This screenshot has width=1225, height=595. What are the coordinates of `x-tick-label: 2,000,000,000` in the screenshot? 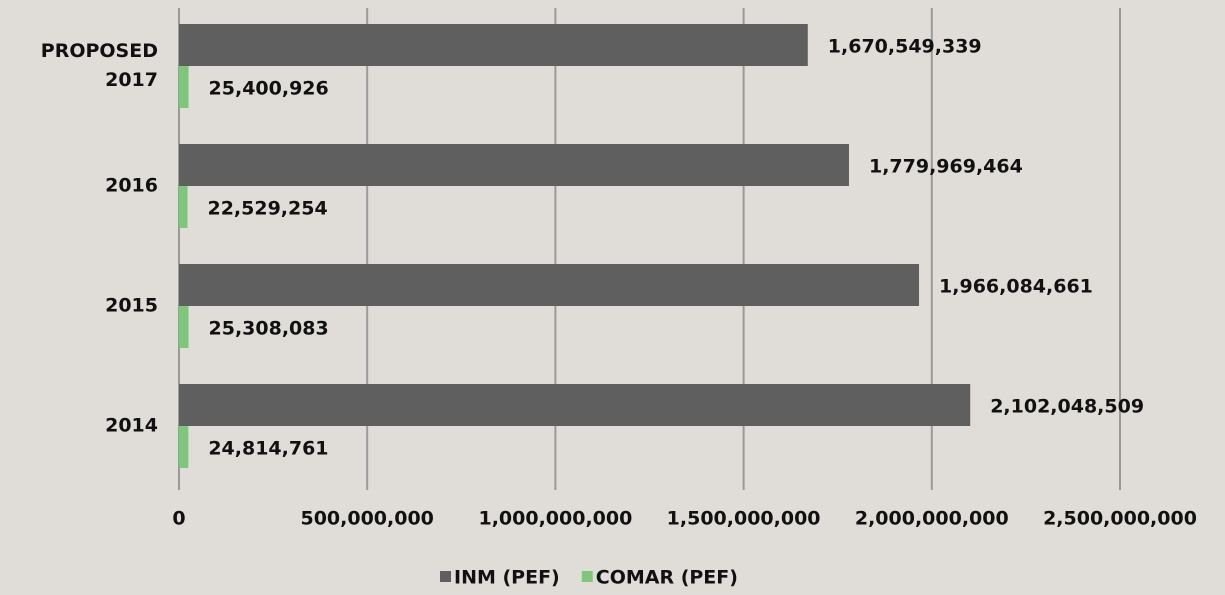 It's located at (932, 519).